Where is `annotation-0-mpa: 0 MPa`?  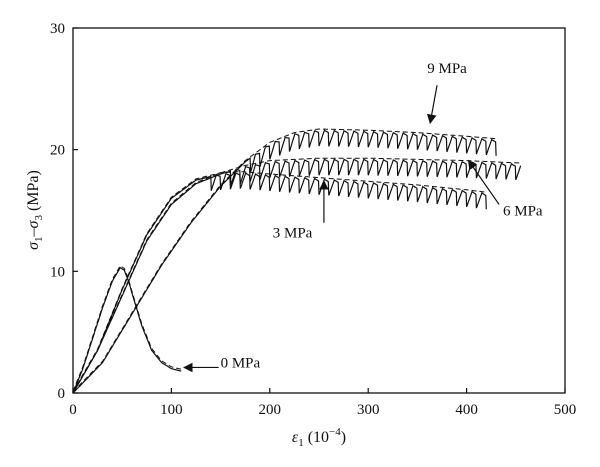
annotation-0-mpa: 0 MPa is located at coordinates (241, 363).